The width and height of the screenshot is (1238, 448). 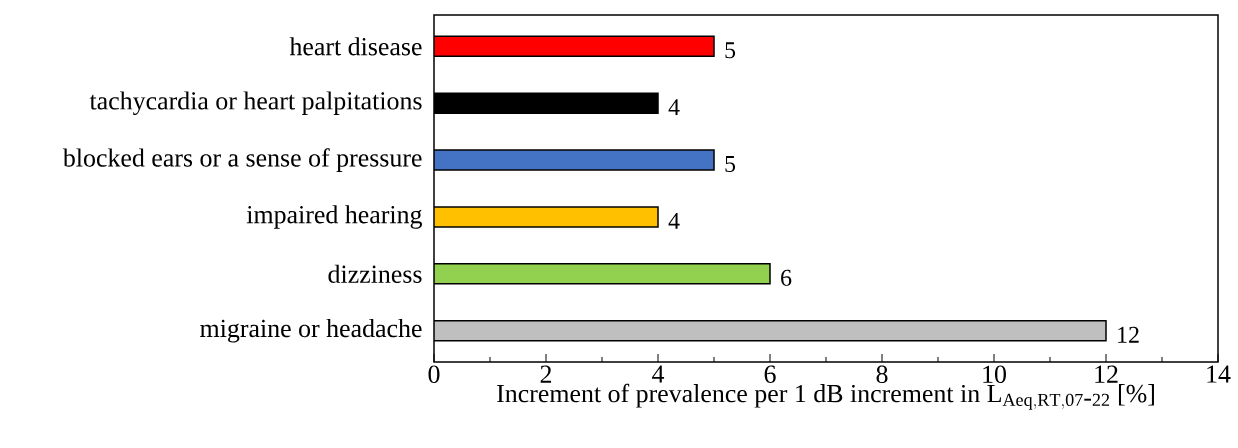 What do you see at coordinates (994, 374) in the screenshot?
I see `x-tick-label: 10` at bounding box center [994, 374].